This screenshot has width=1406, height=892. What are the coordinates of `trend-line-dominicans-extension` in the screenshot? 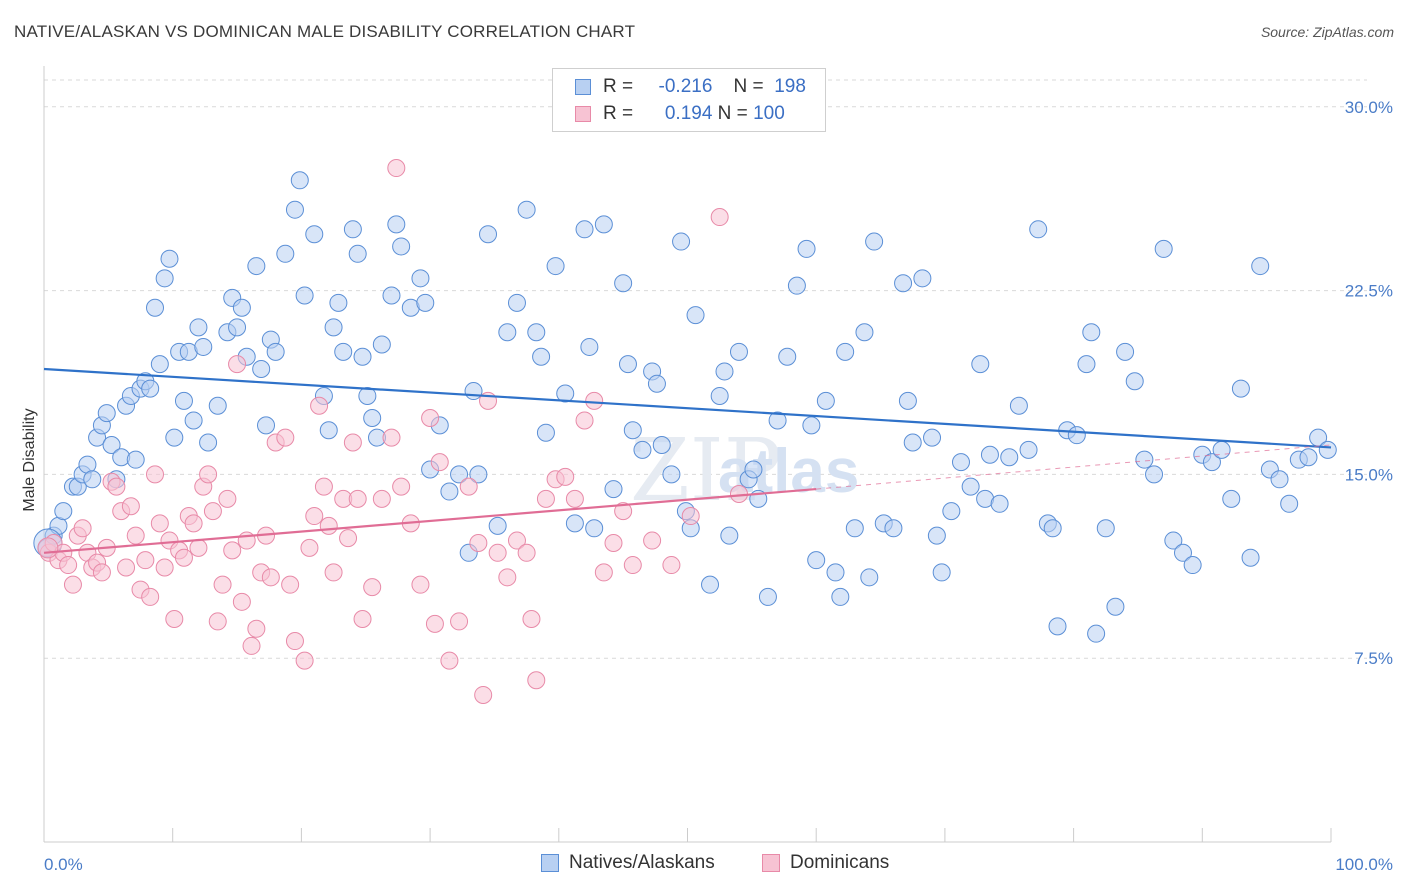 It's located at (1074, 467).